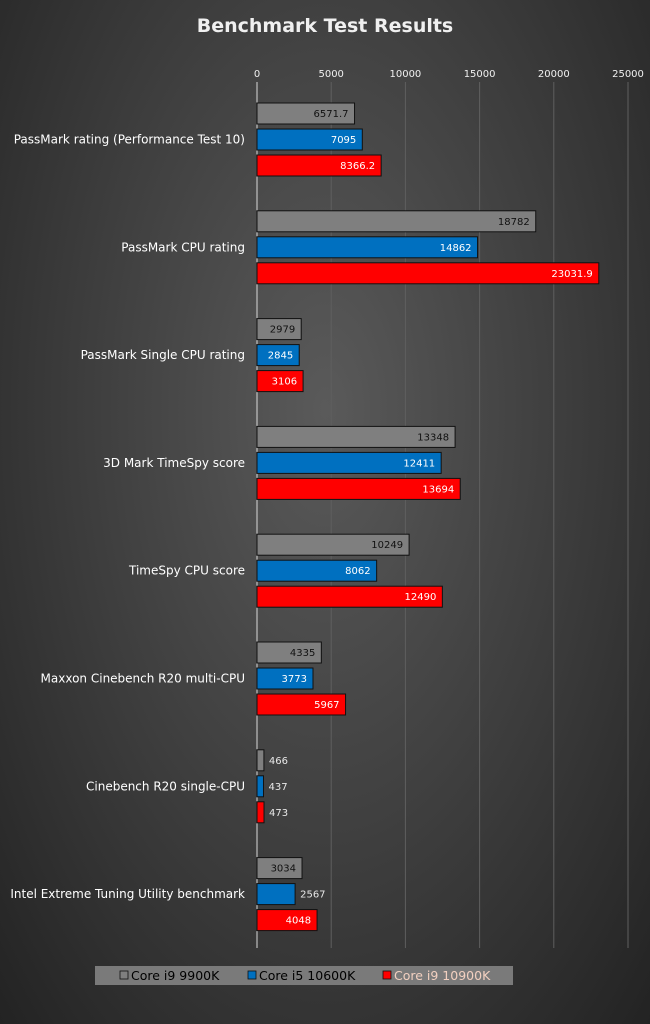 This screenshot has width=650, height=1024. What do you see at coordinates (438, 489) in the screenshot?
I see `value-label: 13694` at bounding box center [438, 489].